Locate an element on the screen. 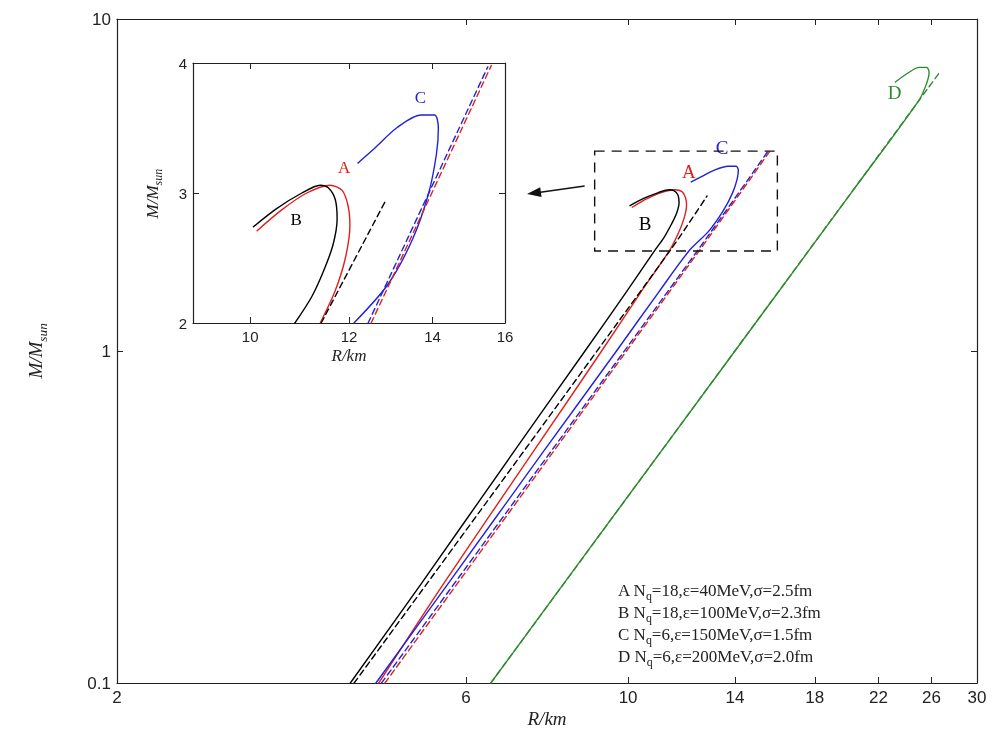  x-tick-label: 16 is located at coordinates (505, 336).